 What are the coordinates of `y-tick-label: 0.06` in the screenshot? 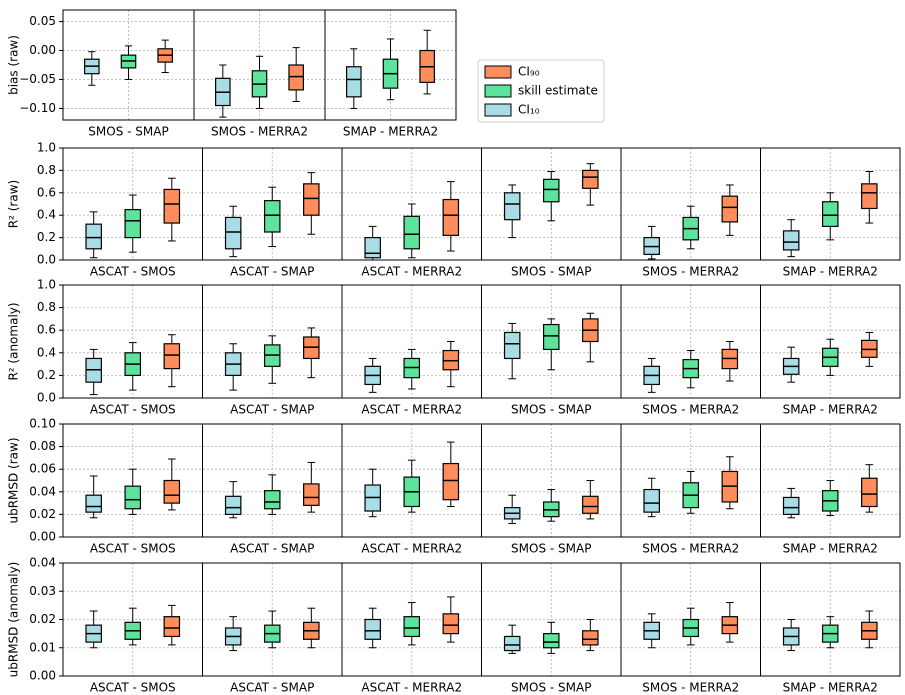 It's located at (42, 469).